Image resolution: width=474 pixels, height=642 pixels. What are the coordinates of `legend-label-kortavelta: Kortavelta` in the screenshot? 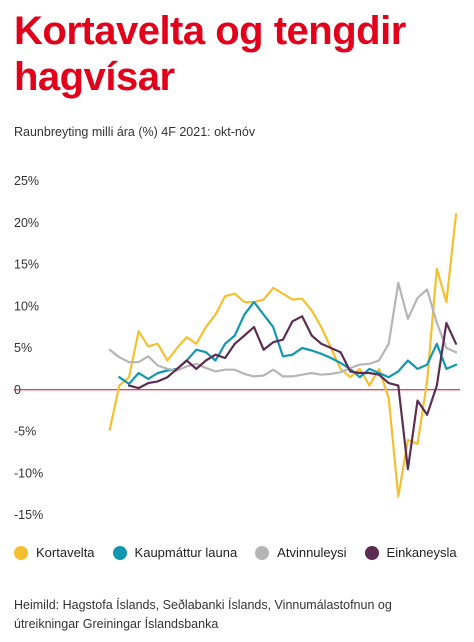 It's located at (65, 552).